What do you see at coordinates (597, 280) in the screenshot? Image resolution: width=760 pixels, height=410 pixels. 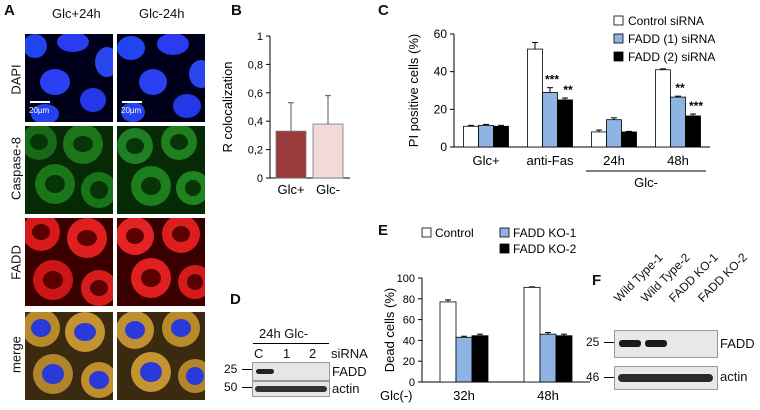 I see `panel-f-label: F` at bounding box center [597, 280].